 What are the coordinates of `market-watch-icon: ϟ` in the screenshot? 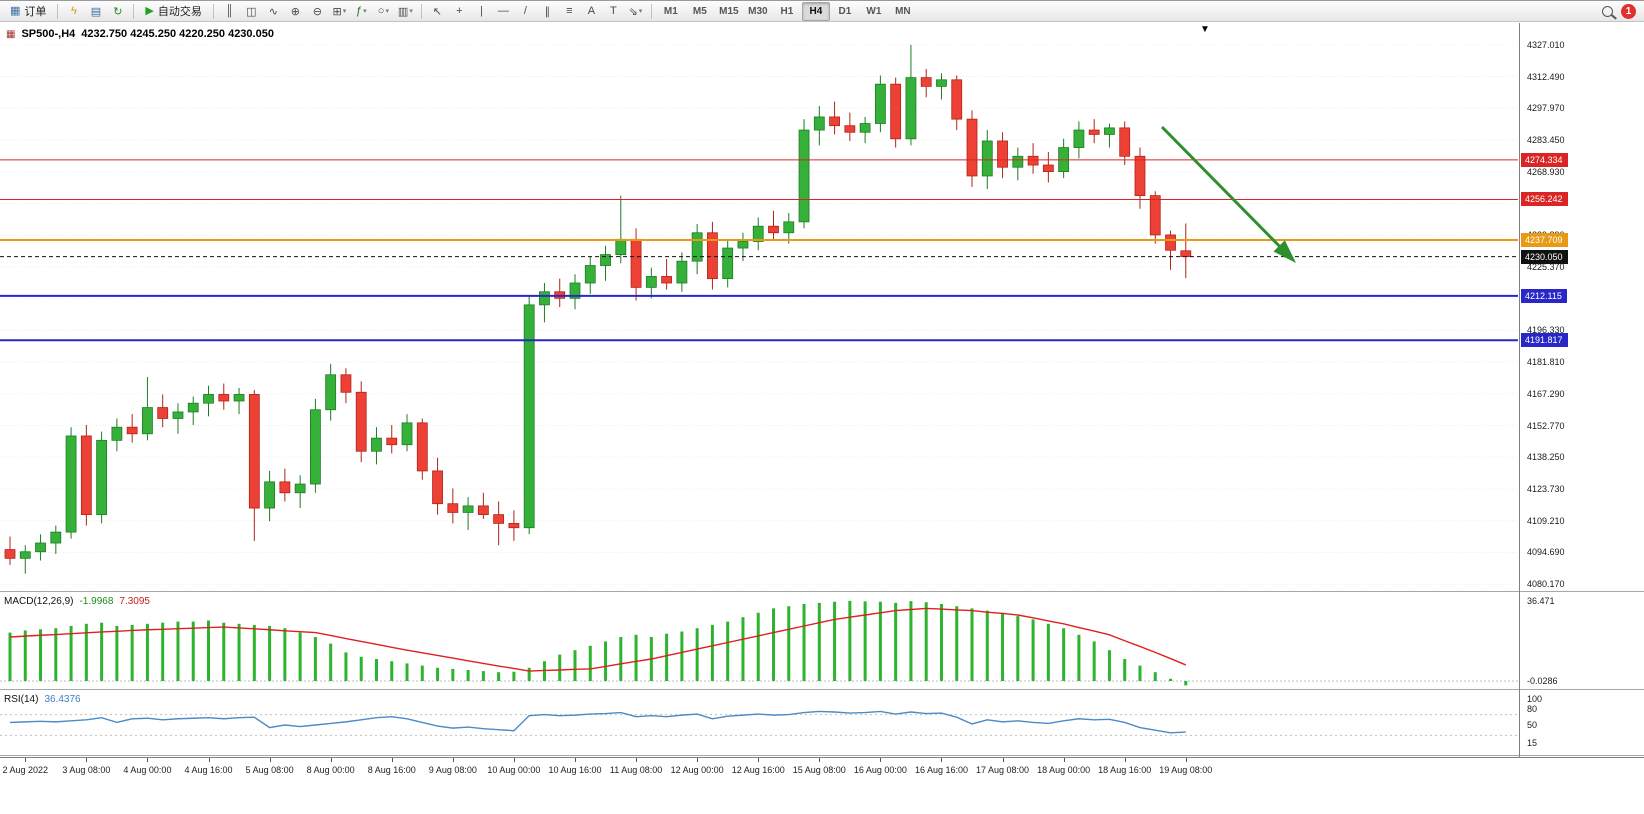 It's located at (73, 11).